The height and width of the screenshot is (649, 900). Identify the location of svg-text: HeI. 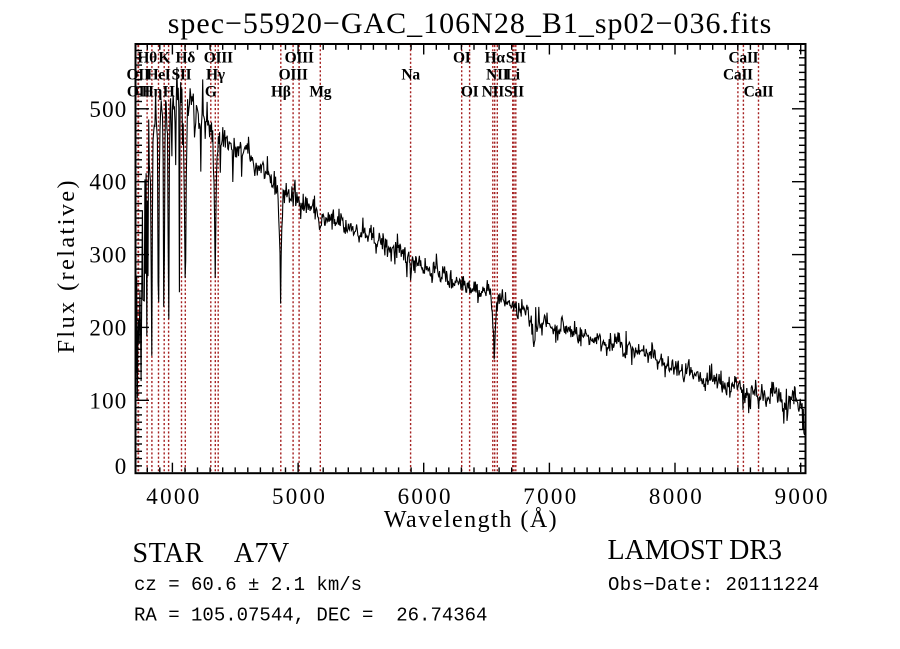
(158, 75).